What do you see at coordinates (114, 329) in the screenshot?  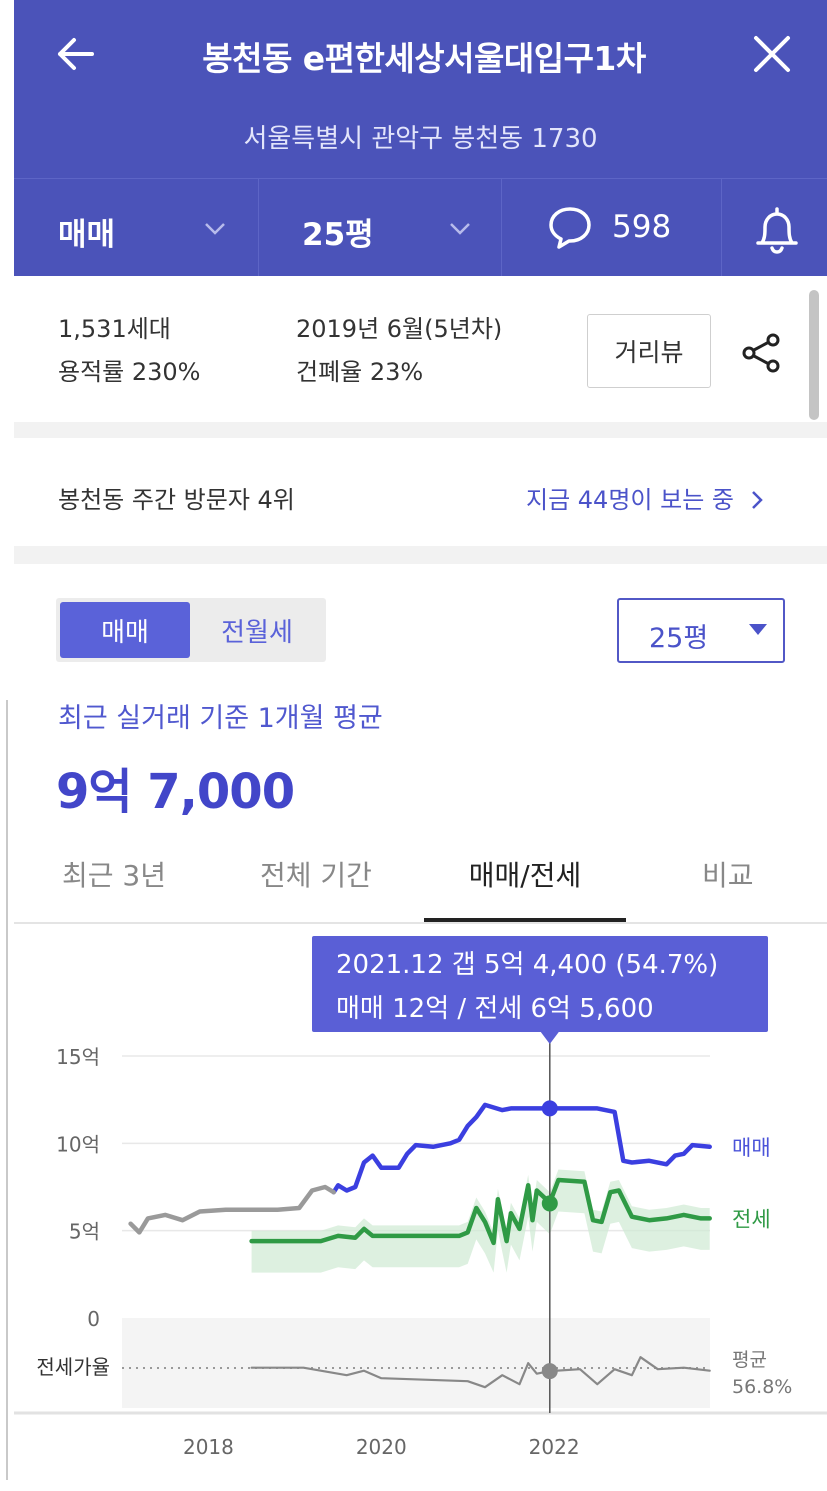 I see `households: 1,531세대` at bounding box center [114, 329].